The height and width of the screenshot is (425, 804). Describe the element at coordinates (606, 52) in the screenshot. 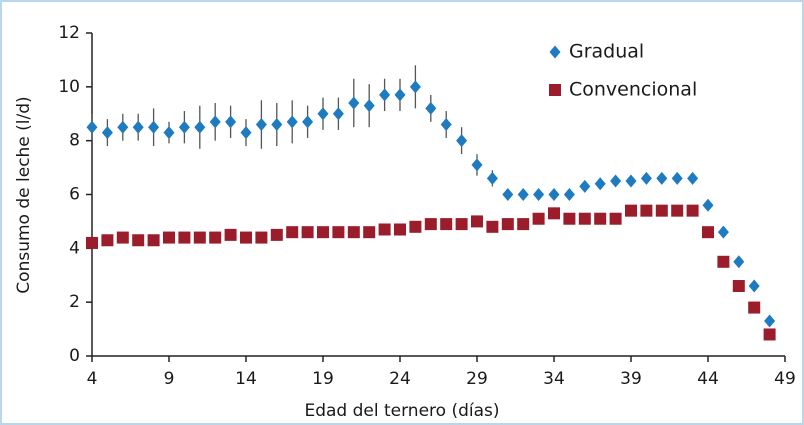

I see `legend-label: Gradual` at that location.